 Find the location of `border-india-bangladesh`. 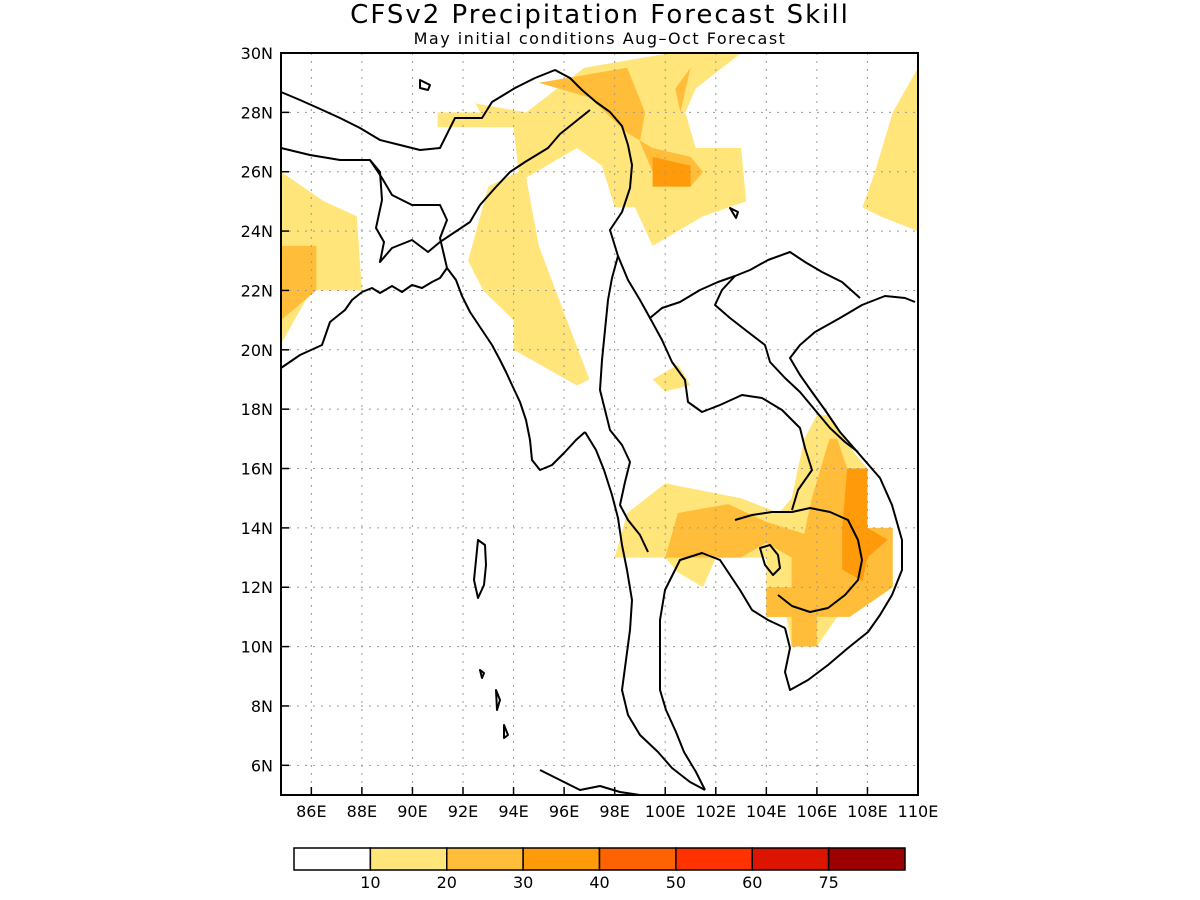

border-india-bangladesh is located at coordinates (435, 186).